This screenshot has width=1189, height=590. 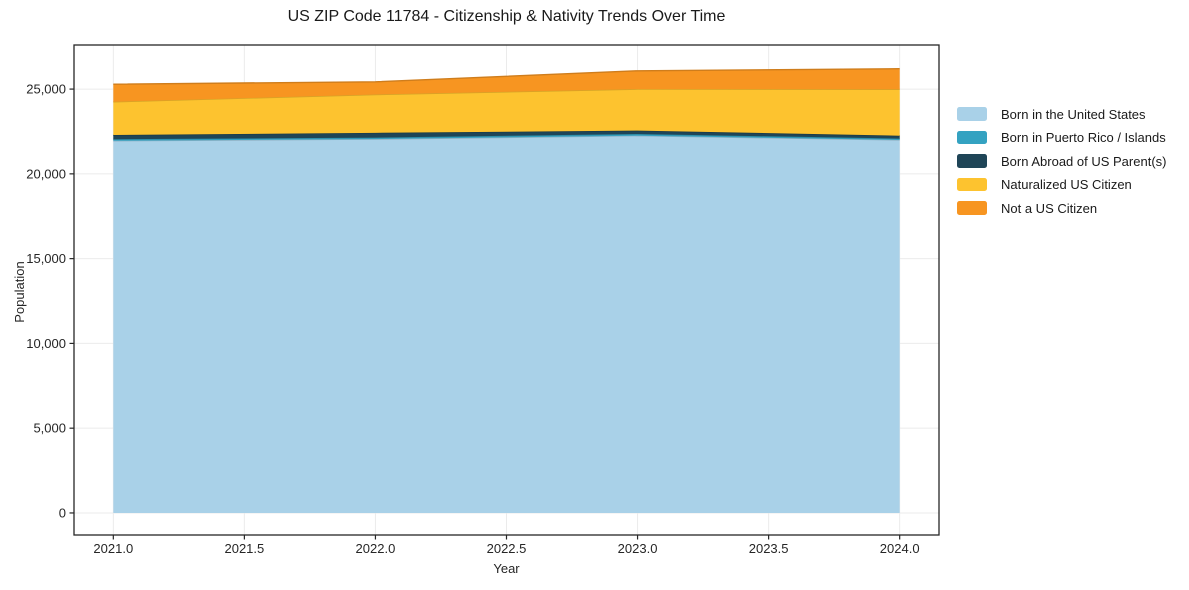 What do you see at coordinates (506, 76) in the screenshot?
I see `area-series-4-edge` at bounding box center [506, 76].